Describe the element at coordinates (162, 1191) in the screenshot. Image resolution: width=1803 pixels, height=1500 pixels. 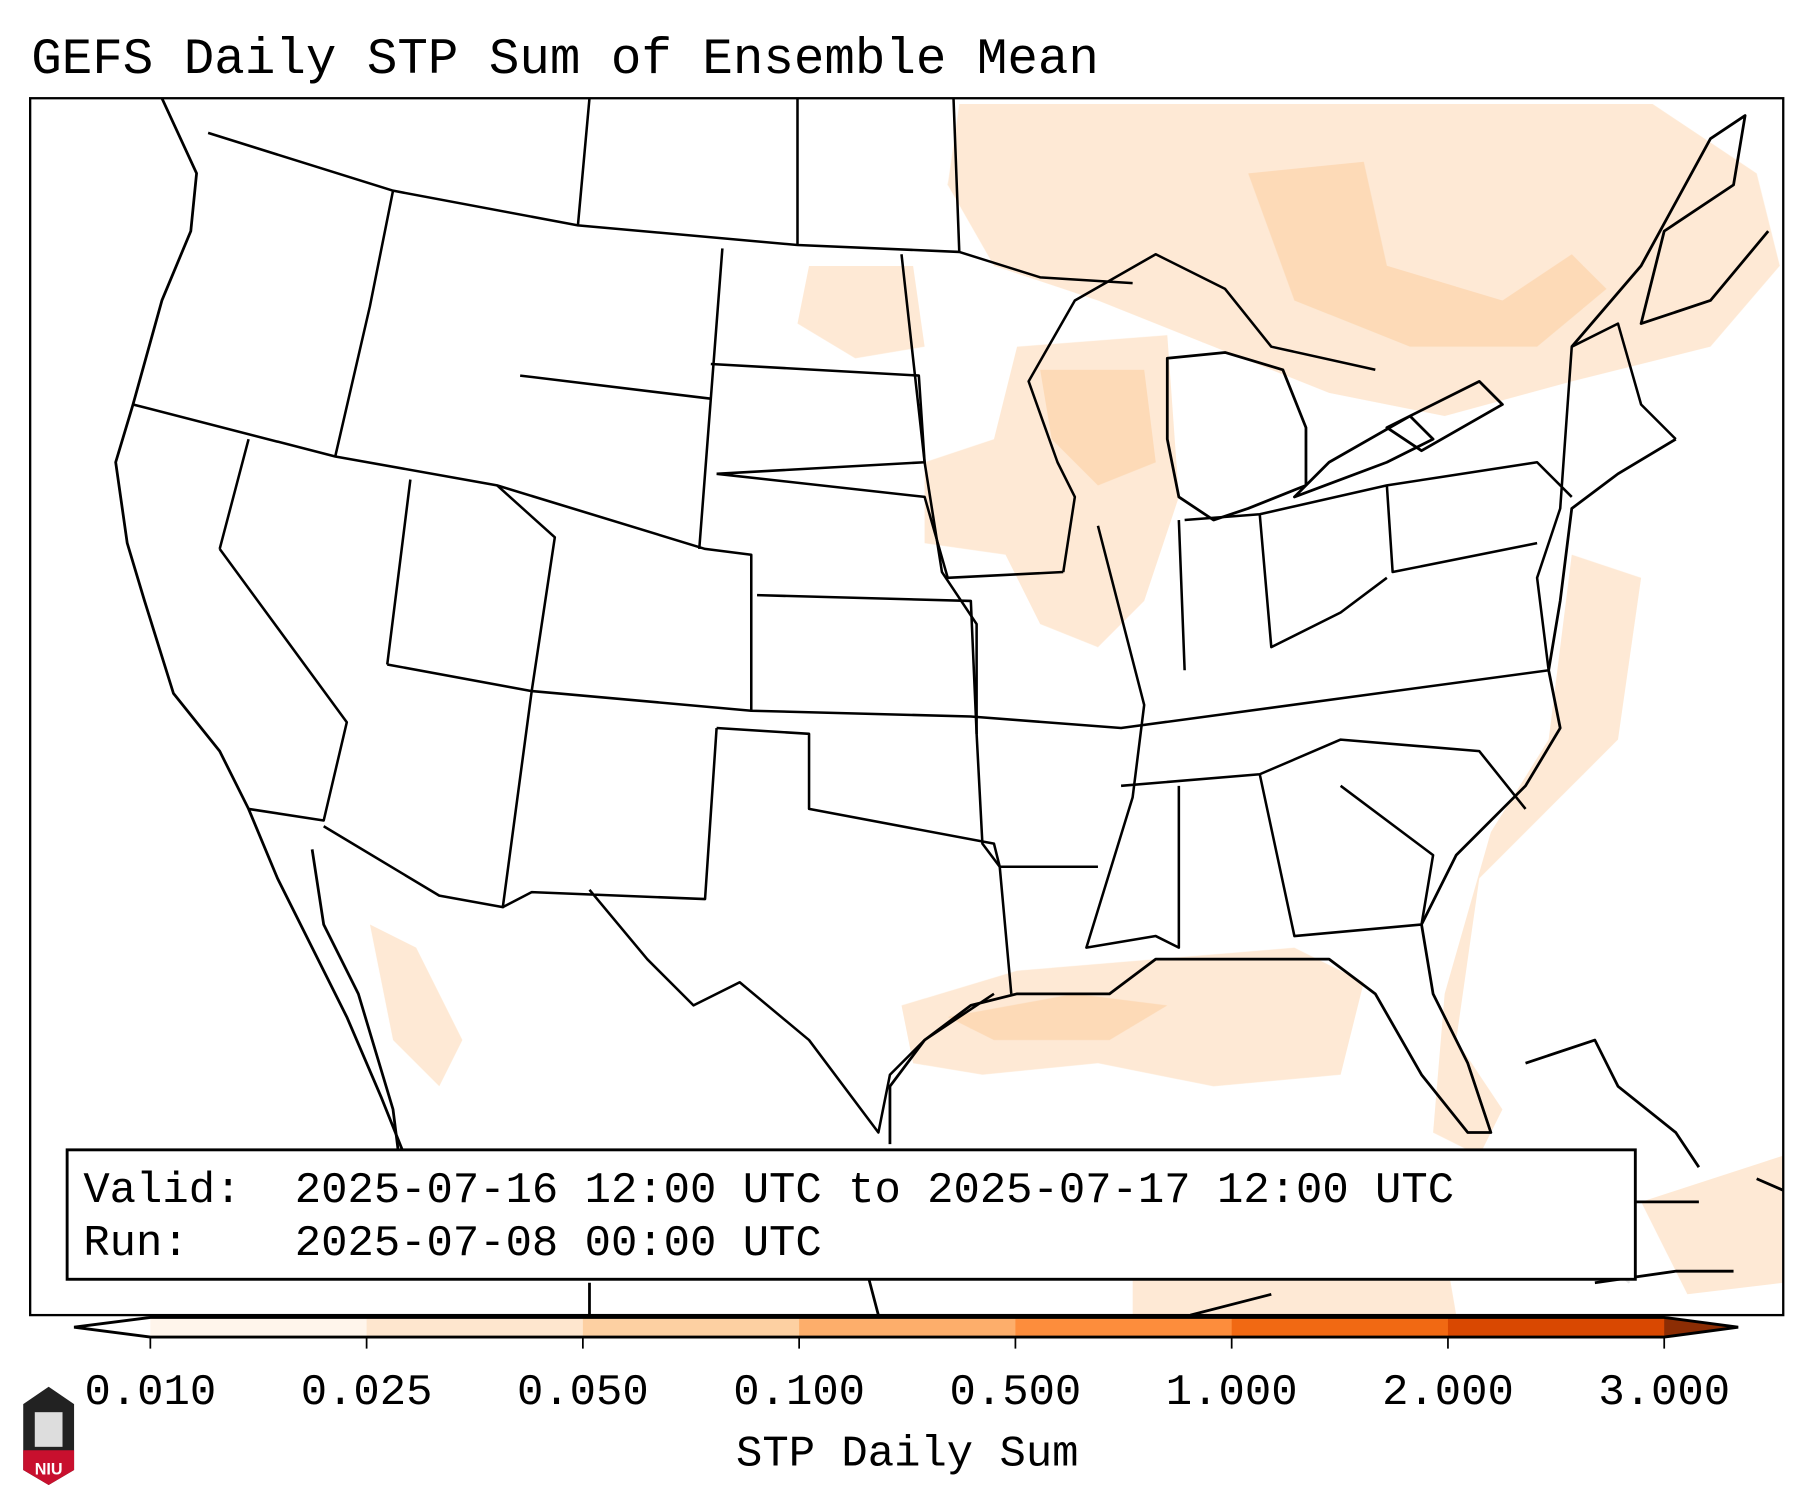
I see `valid-label: Valid:` at that location.